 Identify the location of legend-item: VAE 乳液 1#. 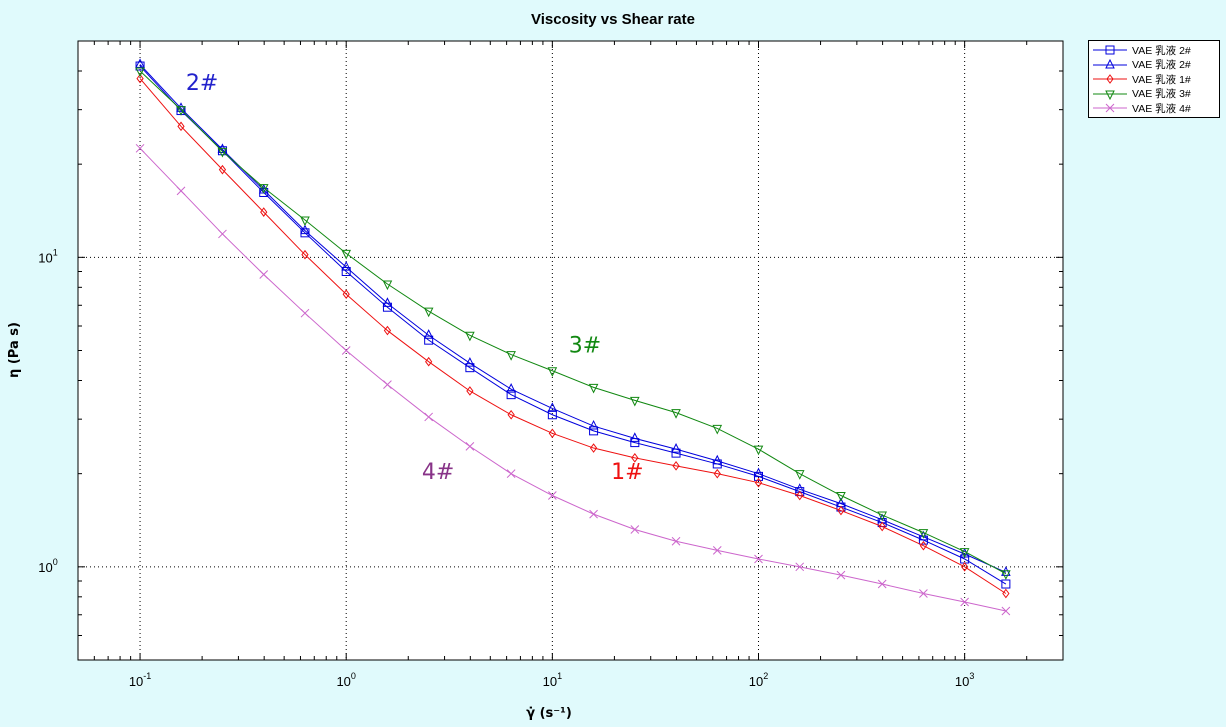
(1154, 79).